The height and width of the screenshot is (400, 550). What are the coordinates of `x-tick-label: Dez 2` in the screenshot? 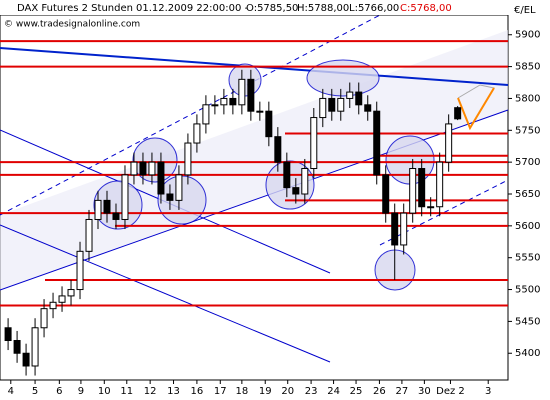 It's located at (450, 391).